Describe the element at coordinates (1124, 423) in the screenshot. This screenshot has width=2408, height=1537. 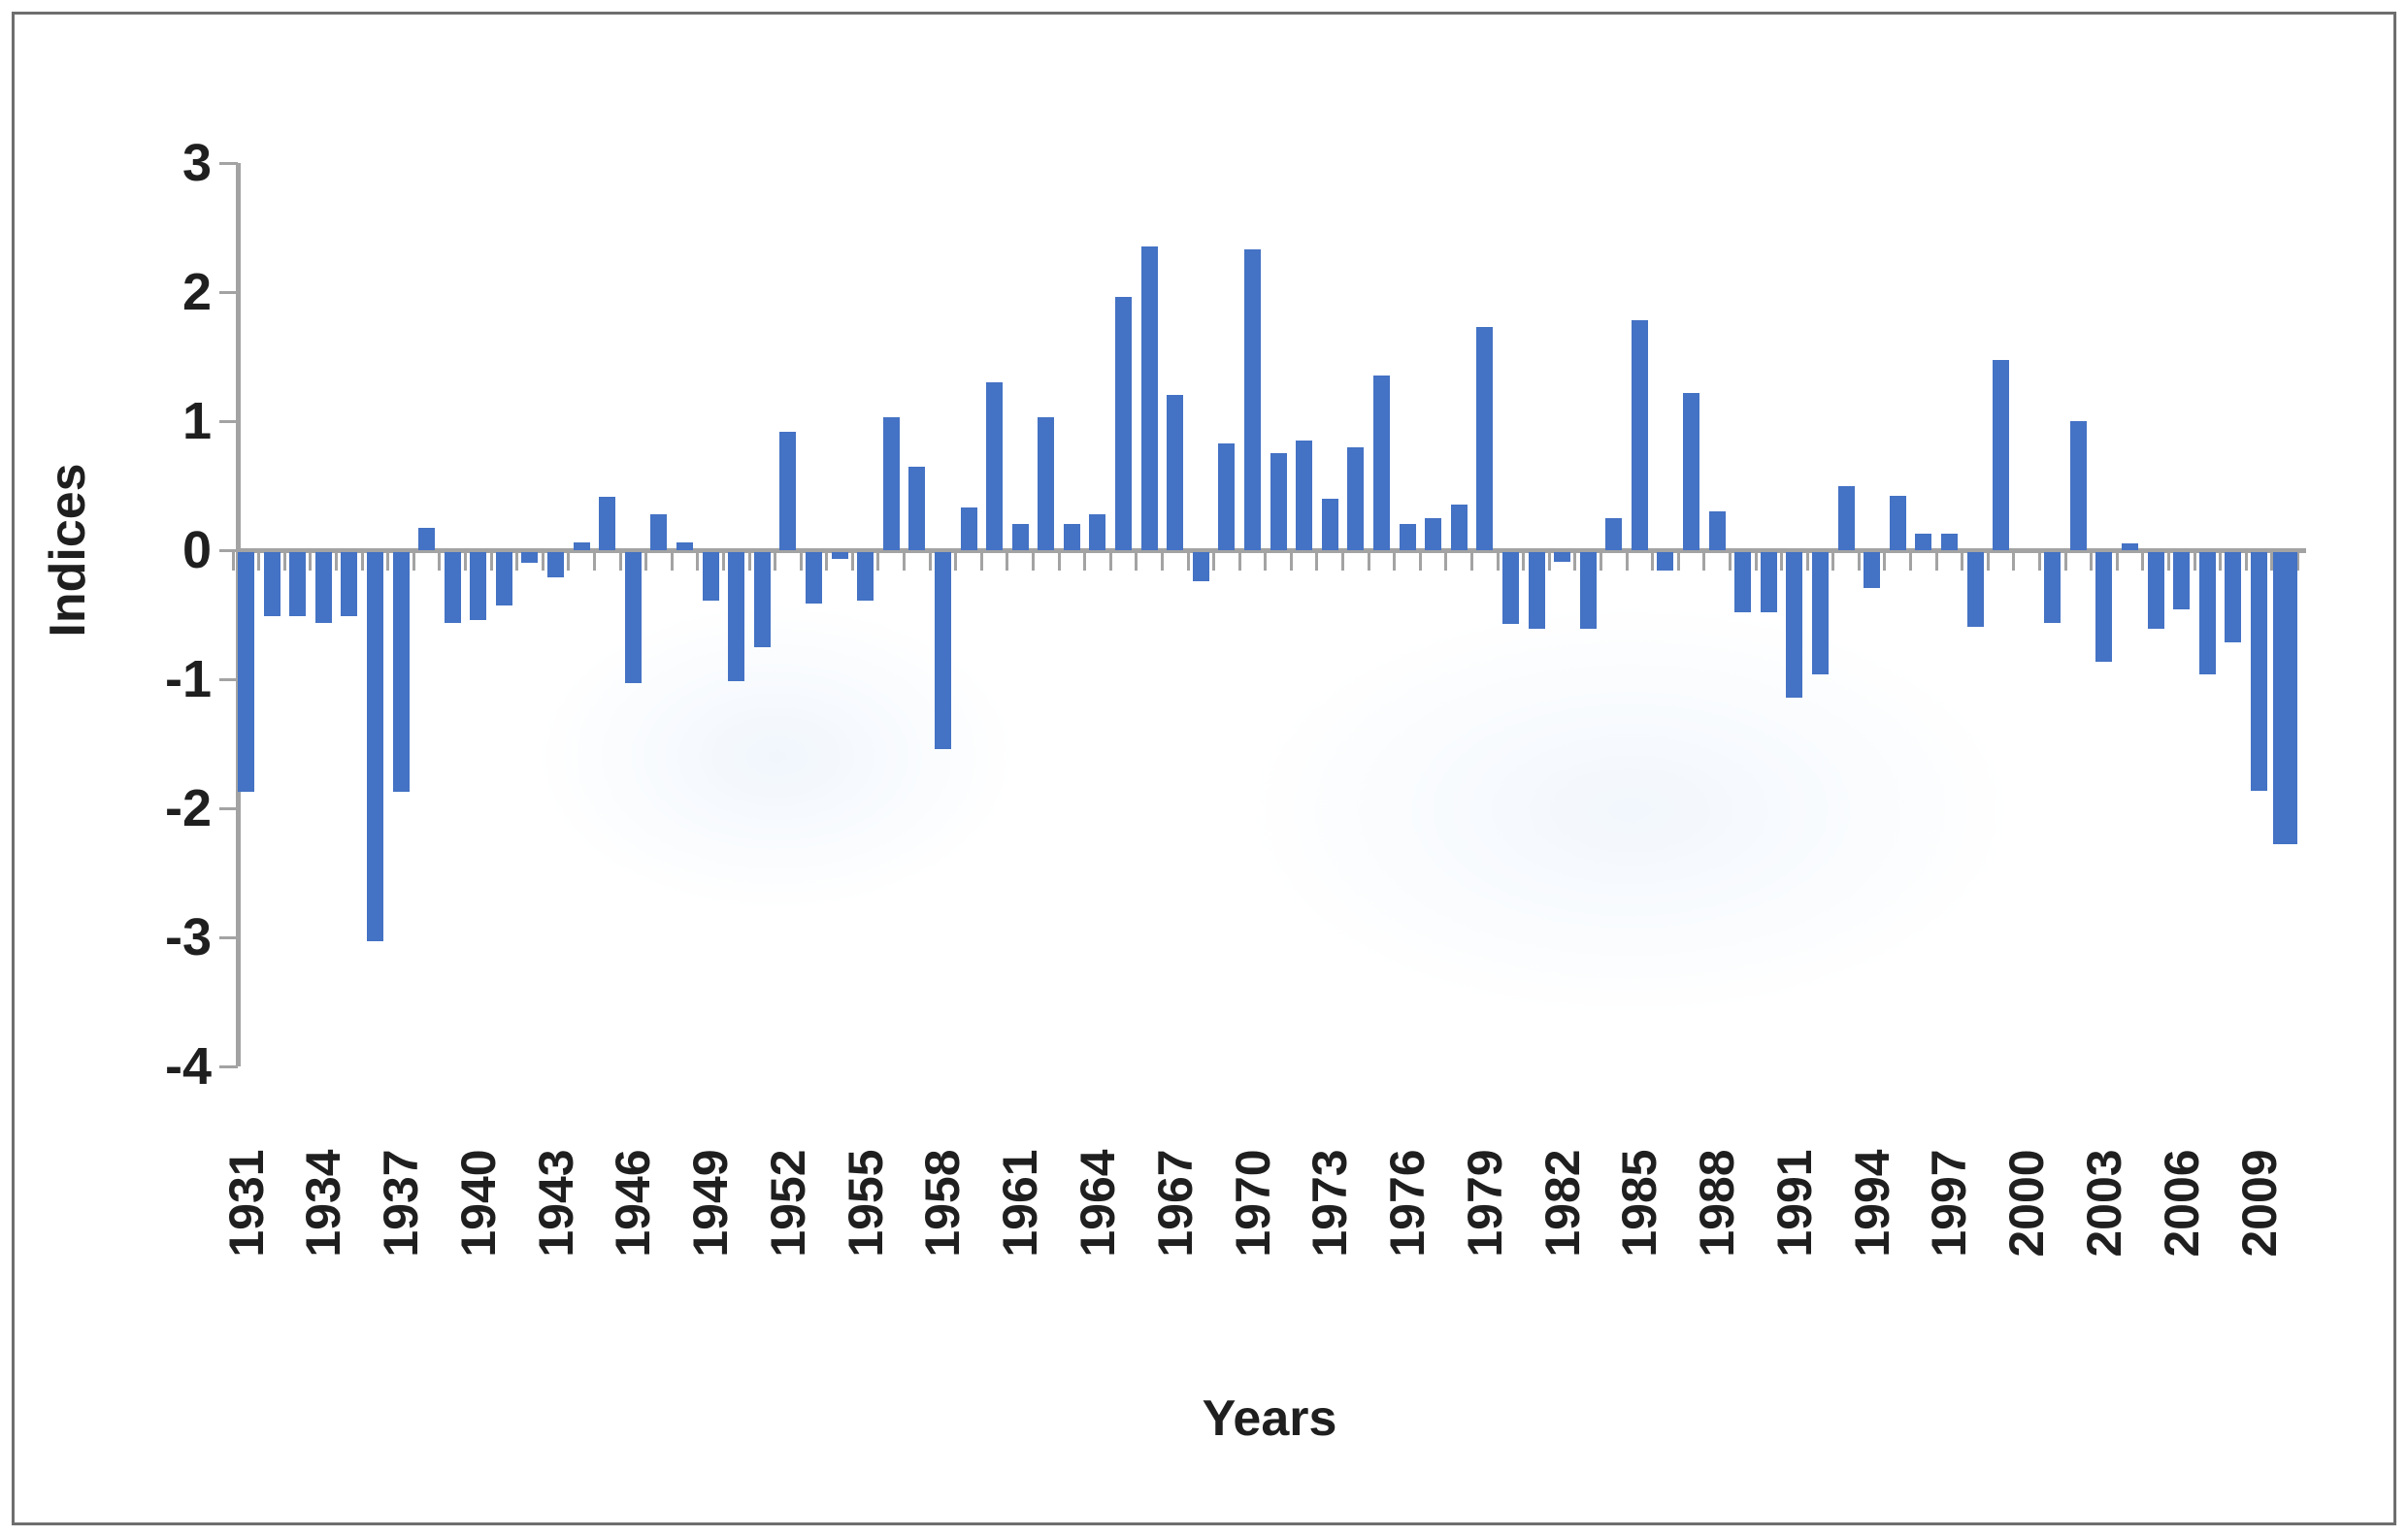
I see `bar-1965` at that location.